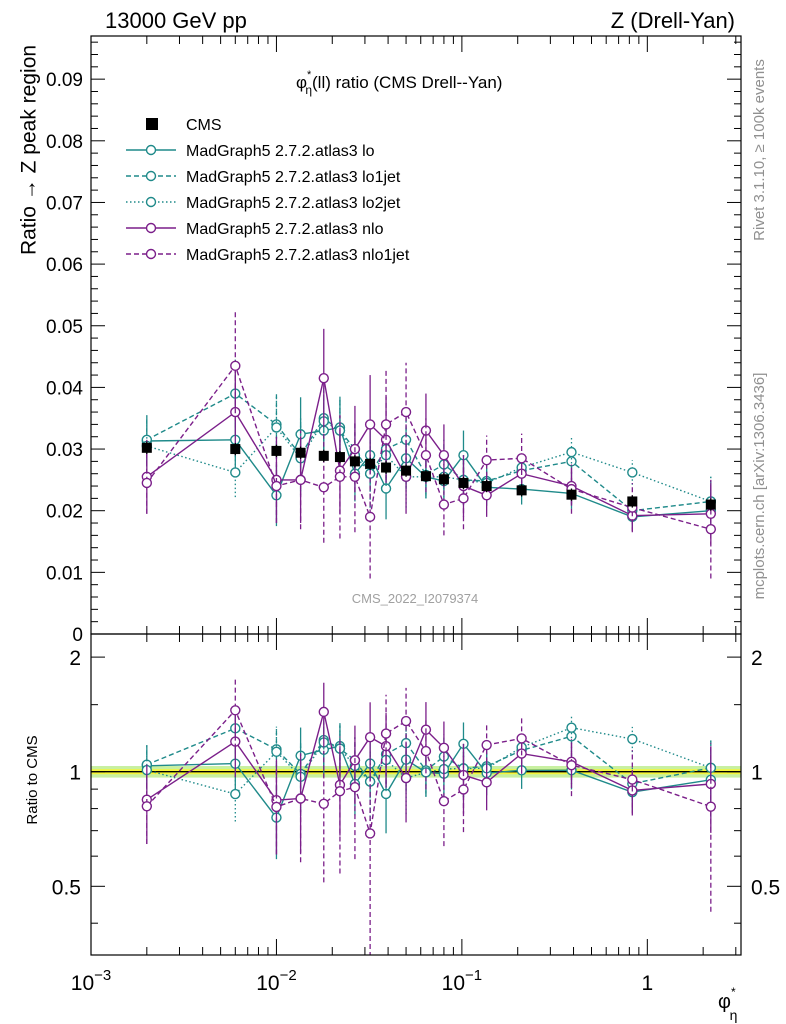 The height and width of the screenshot is (1024, 786). I want to click on legend-label: MadGraph5 2.7.2.atlas3 lo1jet, so click(293, 177).